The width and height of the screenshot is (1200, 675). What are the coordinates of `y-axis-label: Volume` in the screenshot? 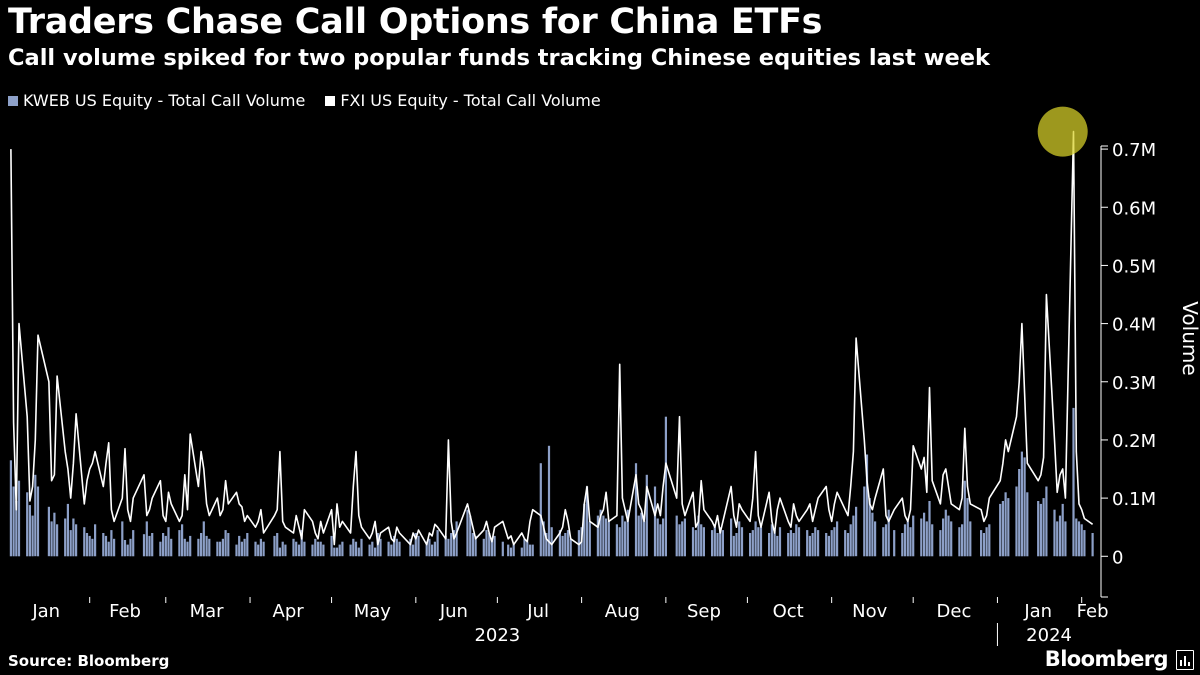 It's located at (1189, 338).